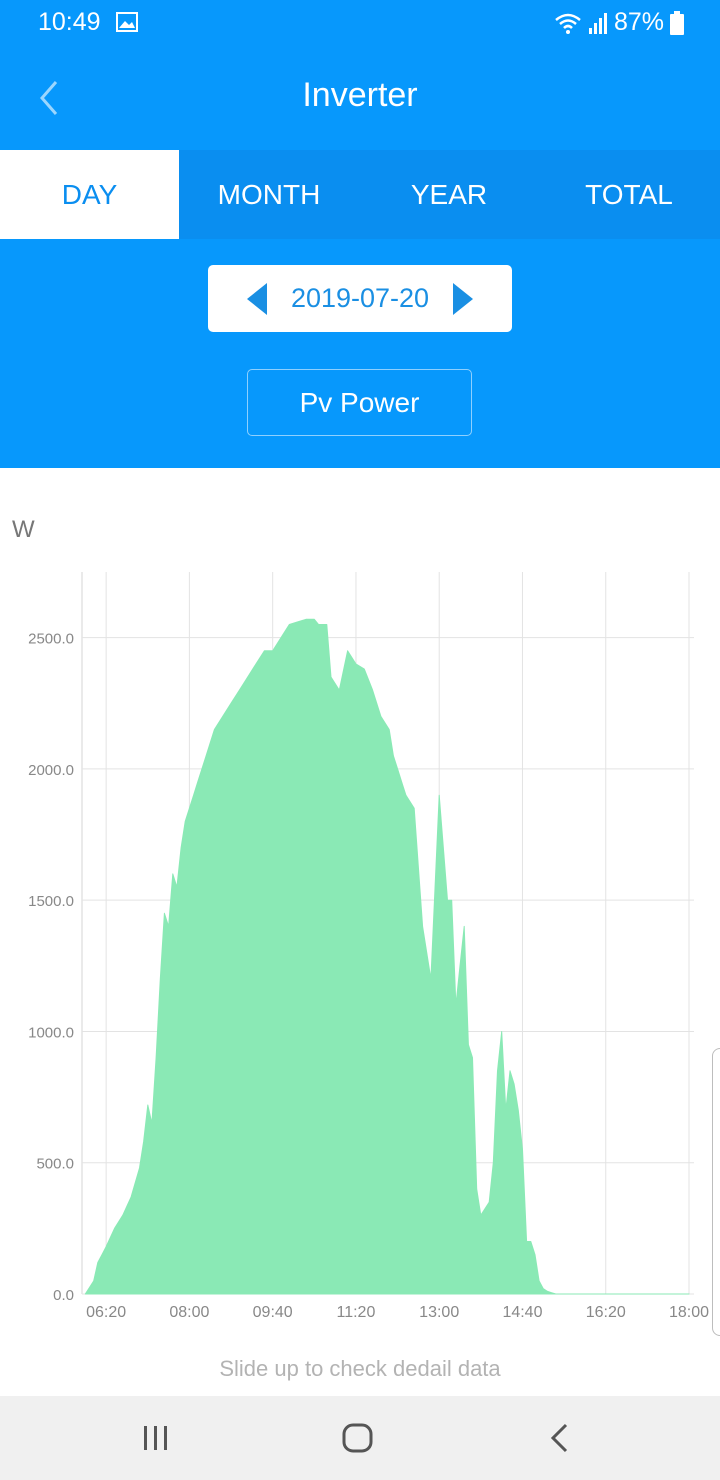  Describe the element at coordinates (439, 1312) in the screenshot. I see `x-tick-label: 13:00` at that location.